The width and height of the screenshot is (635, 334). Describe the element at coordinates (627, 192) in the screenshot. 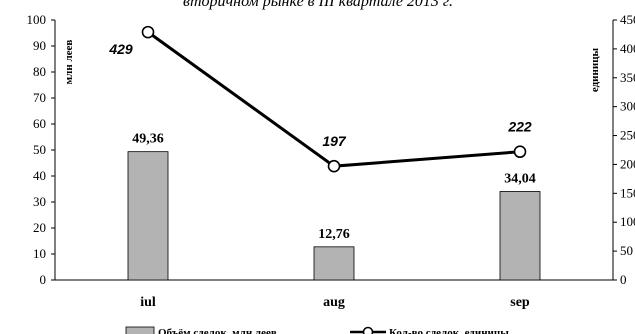

I see `right-tick-label: 150` at that location.